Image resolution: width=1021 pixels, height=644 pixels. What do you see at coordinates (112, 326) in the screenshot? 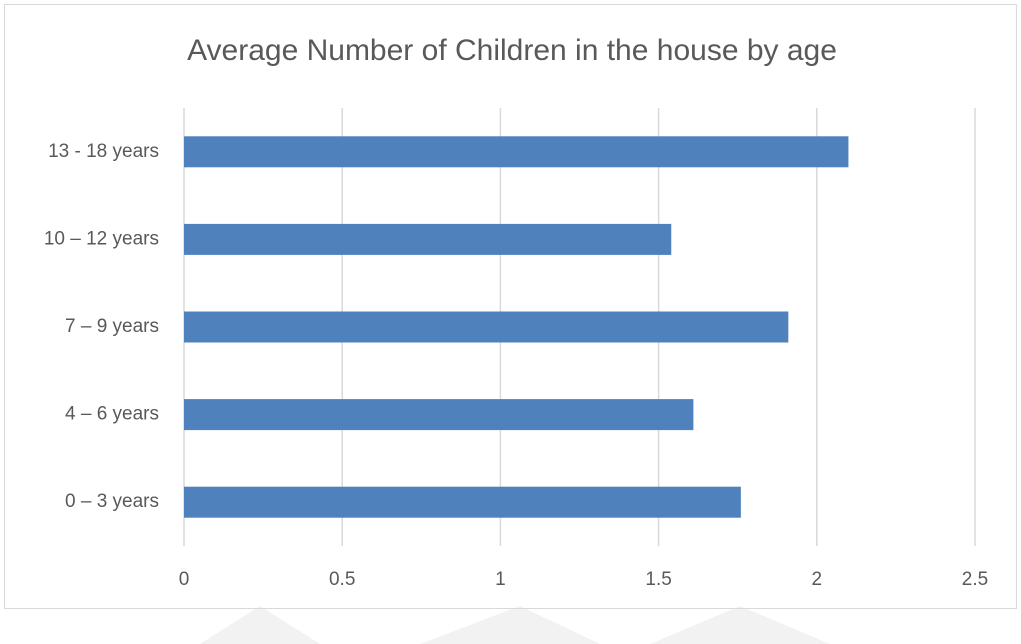
I see `category-label: 7 – 9 years` at bounding box center [112, 326].